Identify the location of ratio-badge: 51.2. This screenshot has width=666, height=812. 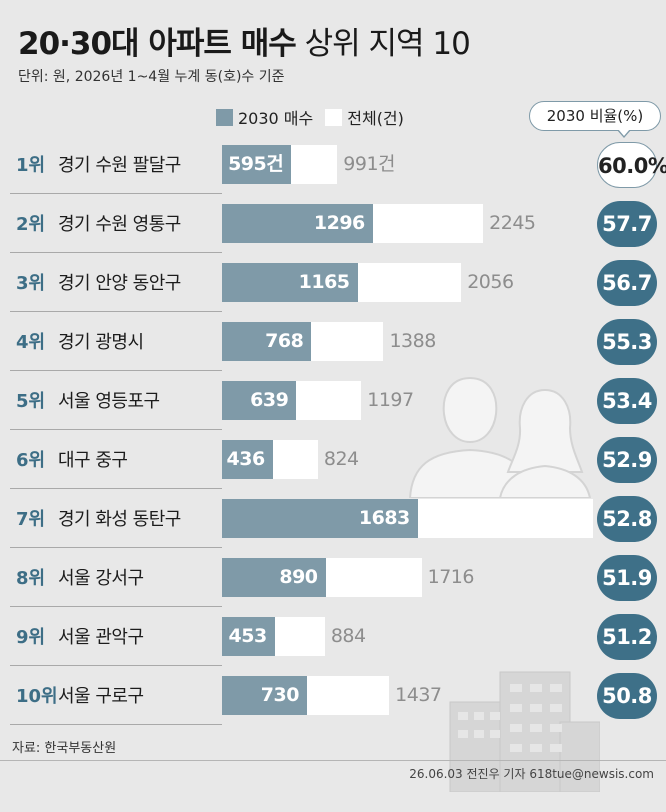
(627, 637).